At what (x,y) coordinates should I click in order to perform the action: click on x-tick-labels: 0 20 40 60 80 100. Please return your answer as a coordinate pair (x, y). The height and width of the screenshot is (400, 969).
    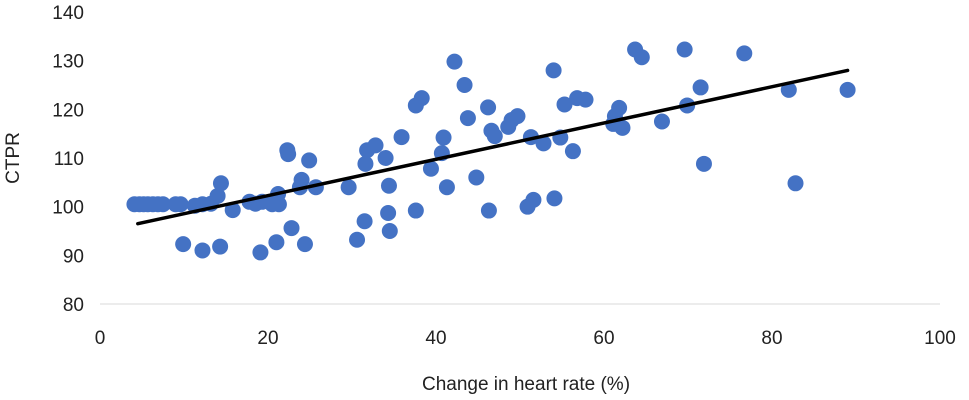
    Looking at the image, I should click on (525, 338).